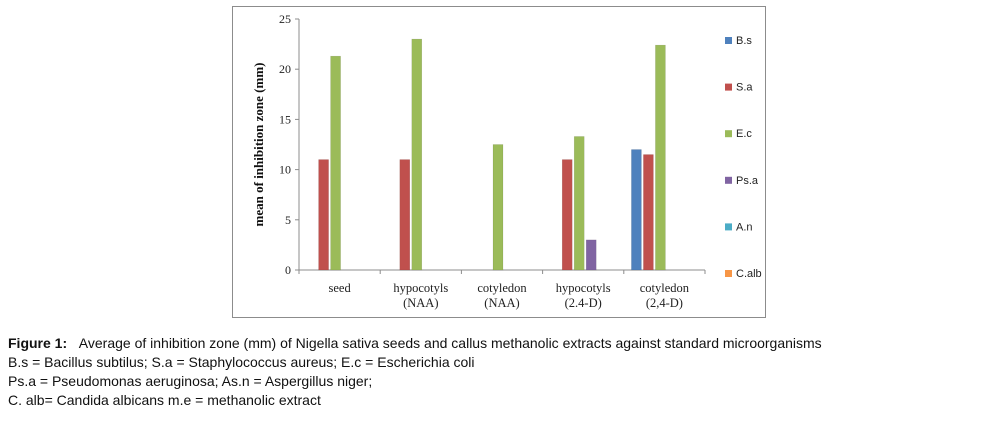  Describe the element at coordinates (339, 288) in the screenshot. I see `x-category-label: seed` at that location.